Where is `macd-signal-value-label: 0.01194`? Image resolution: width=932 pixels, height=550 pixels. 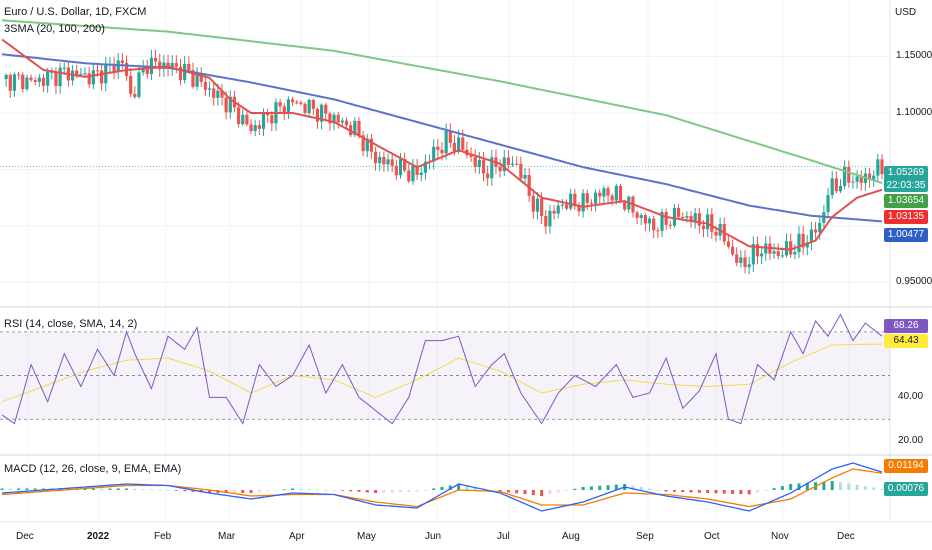 macd-signal-value-label: 0.01194 is located at coordinates (906, 466).